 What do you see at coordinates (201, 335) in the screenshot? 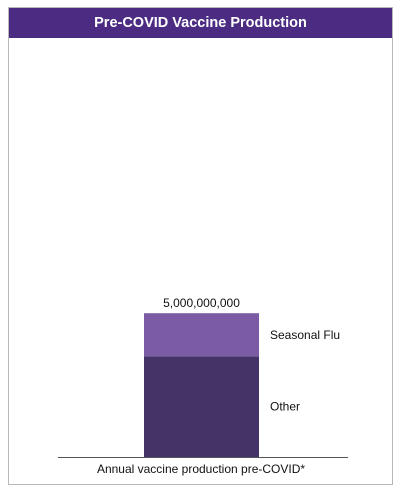
I see `bar-segment-seasonal-flu` at bounding box center [201, 335].